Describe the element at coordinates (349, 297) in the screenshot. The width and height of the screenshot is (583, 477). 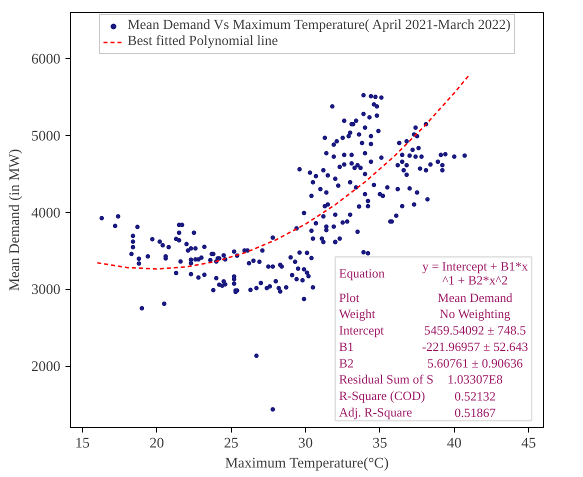
I see `annotation: Plot` at that location.